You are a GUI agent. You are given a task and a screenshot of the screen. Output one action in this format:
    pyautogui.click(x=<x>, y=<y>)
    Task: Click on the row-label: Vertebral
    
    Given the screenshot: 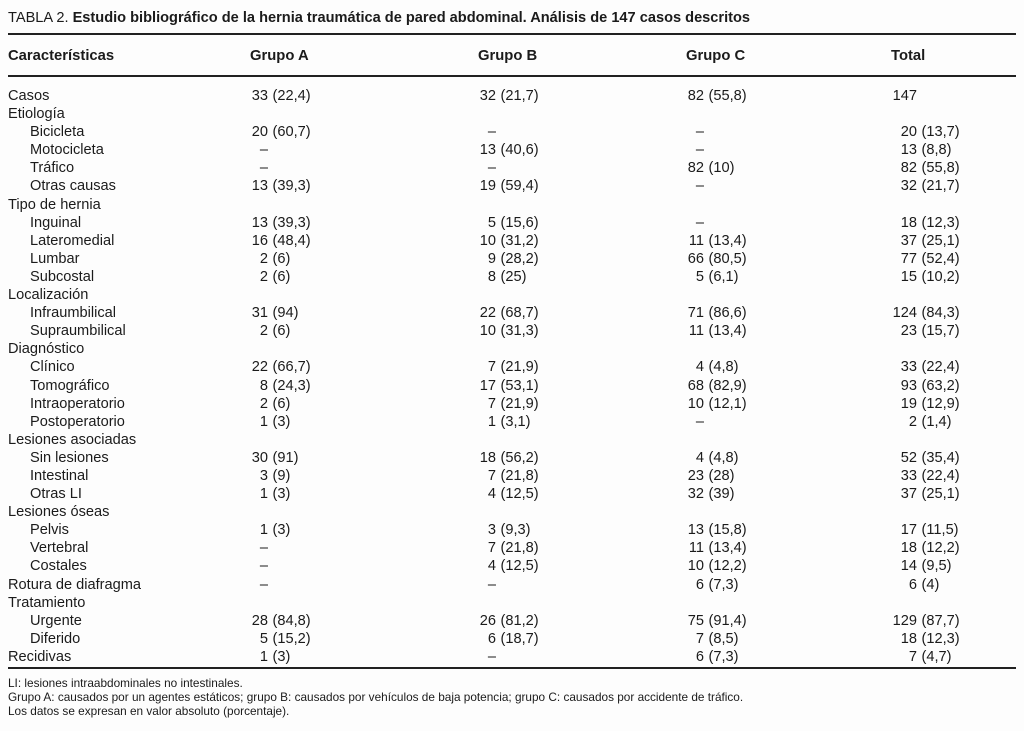 What is the action you would take?
    pyautogui.click(x=59, y=548)
    